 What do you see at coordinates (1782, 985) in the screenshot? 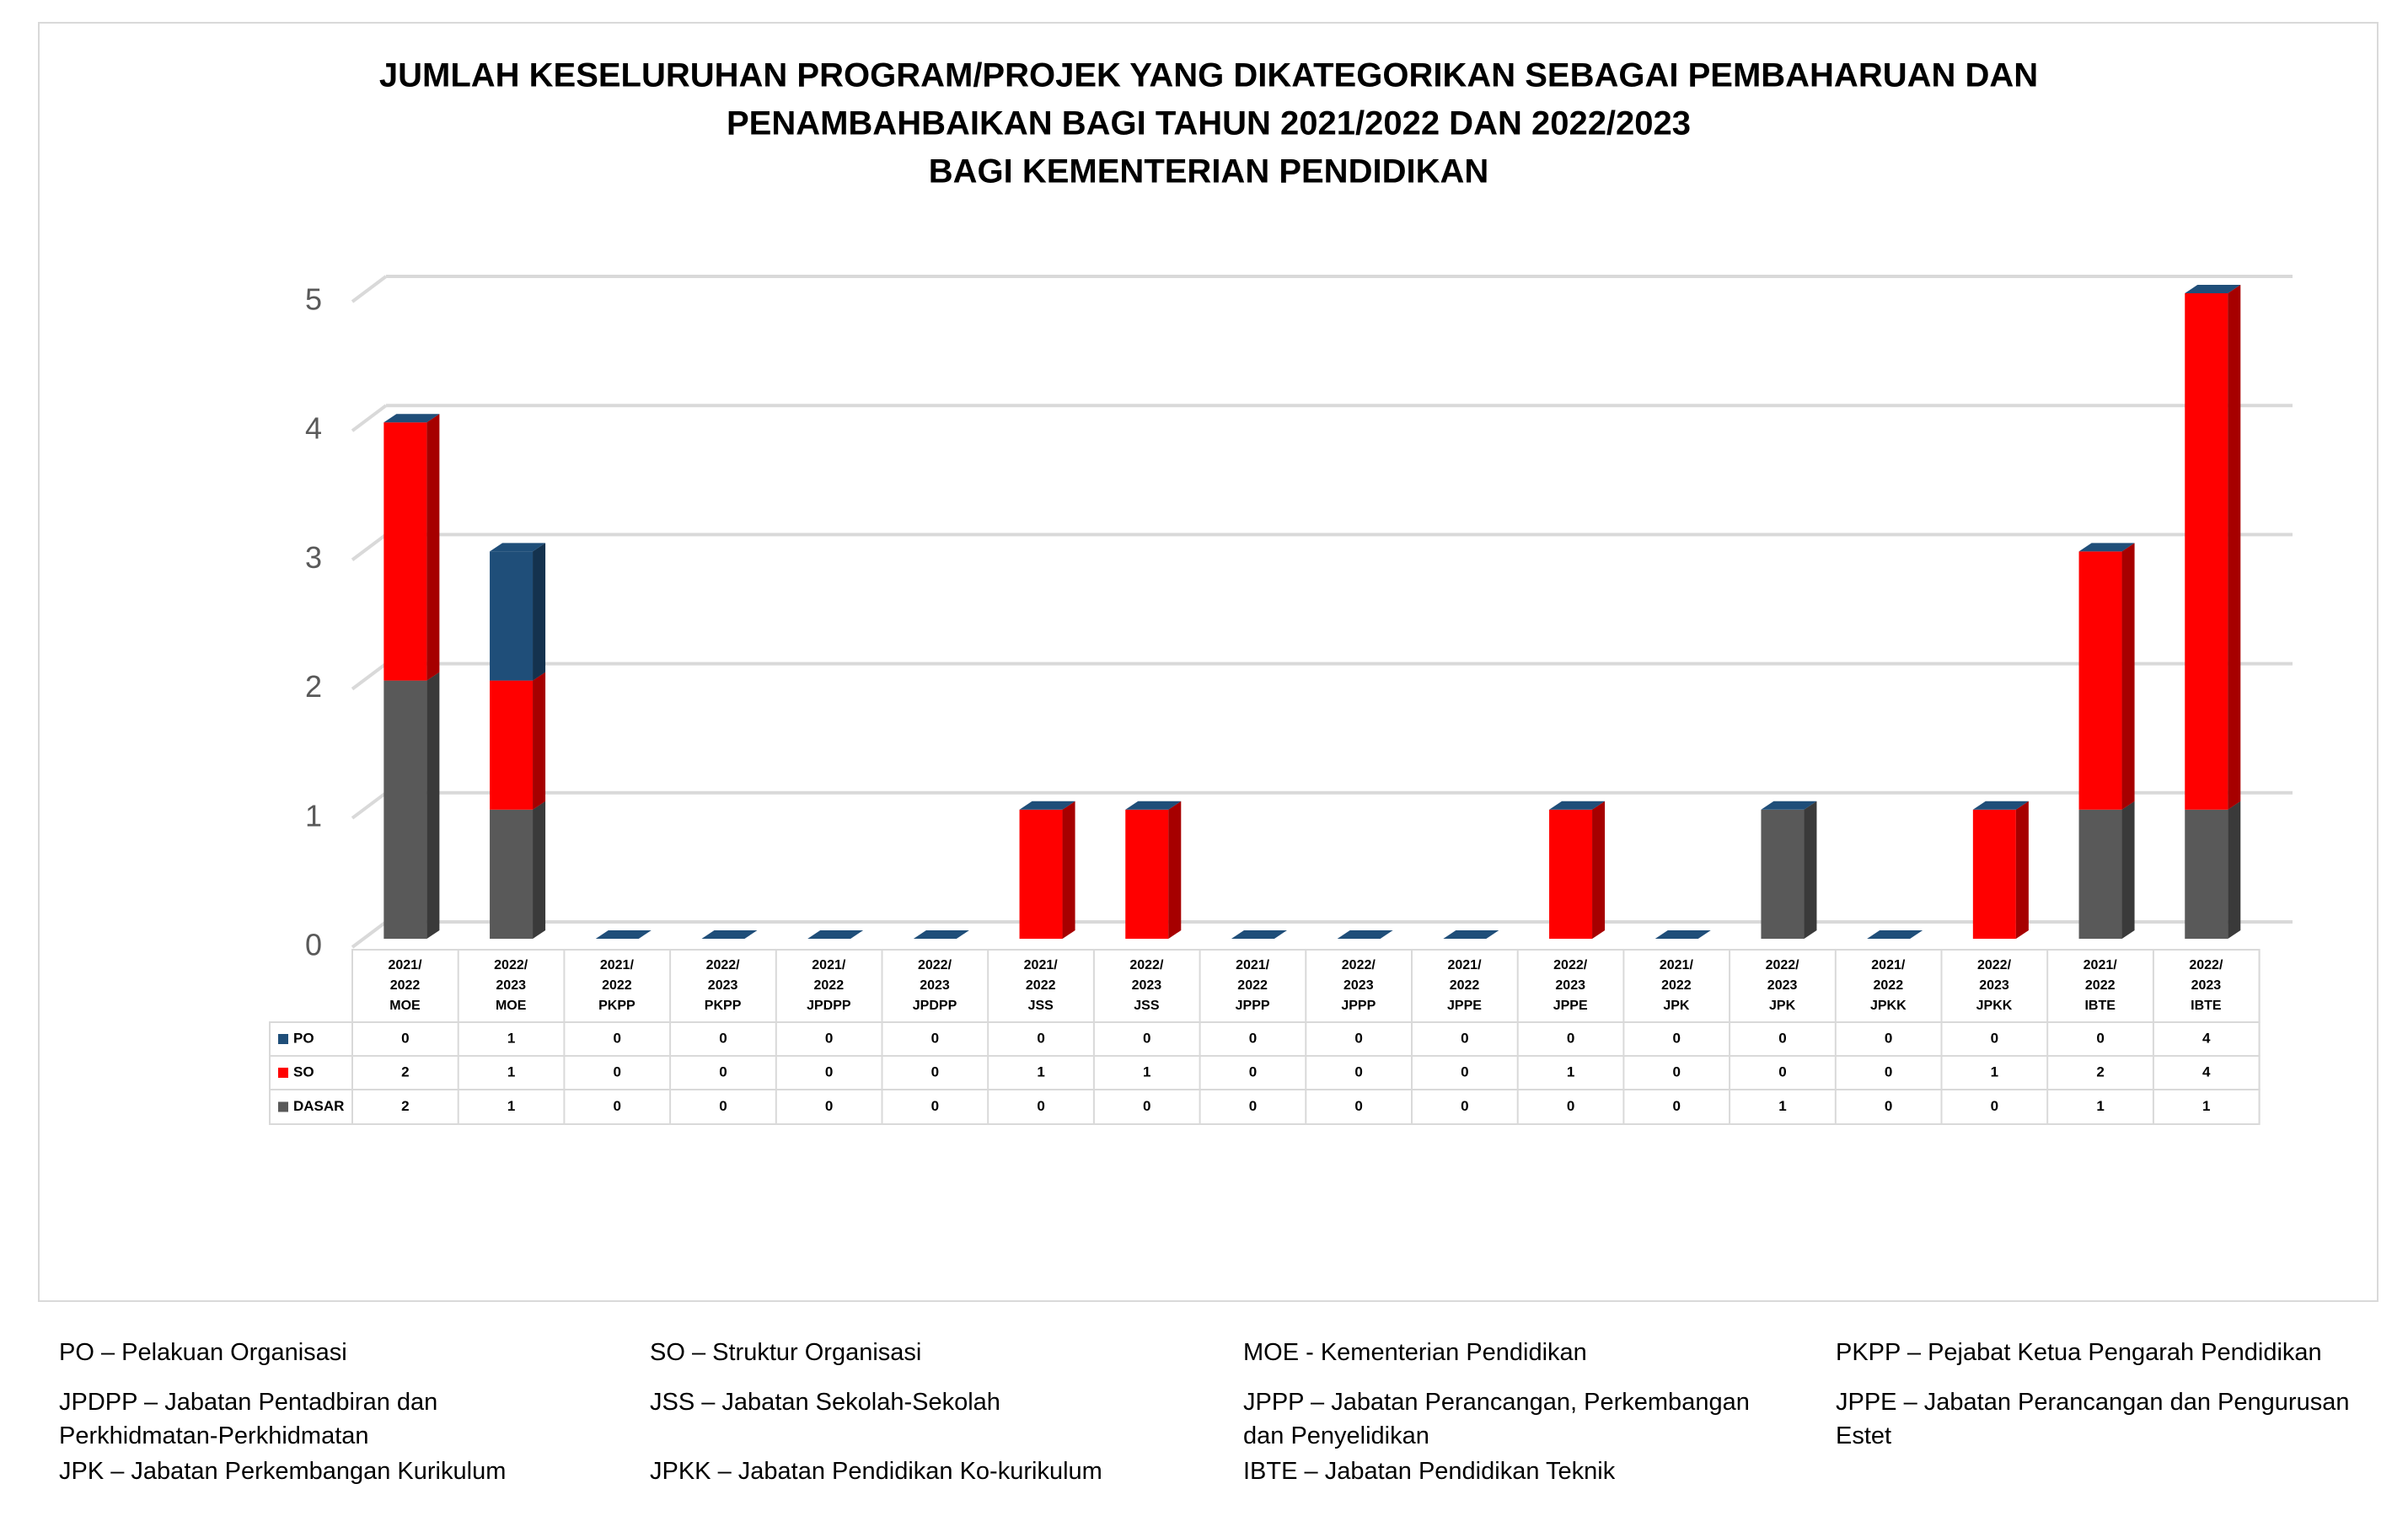
I see `x-tick-label: 2022/ 2023 JPK` at bounding box center [1782, 985].